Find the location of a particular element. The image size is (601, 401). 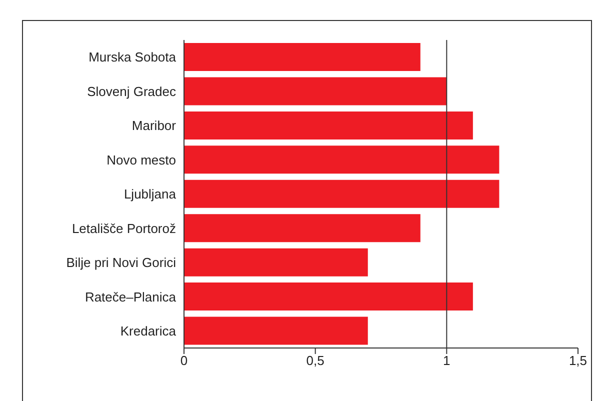

y-tick-label: Murska Sobota is located at coordinates (132, 57).